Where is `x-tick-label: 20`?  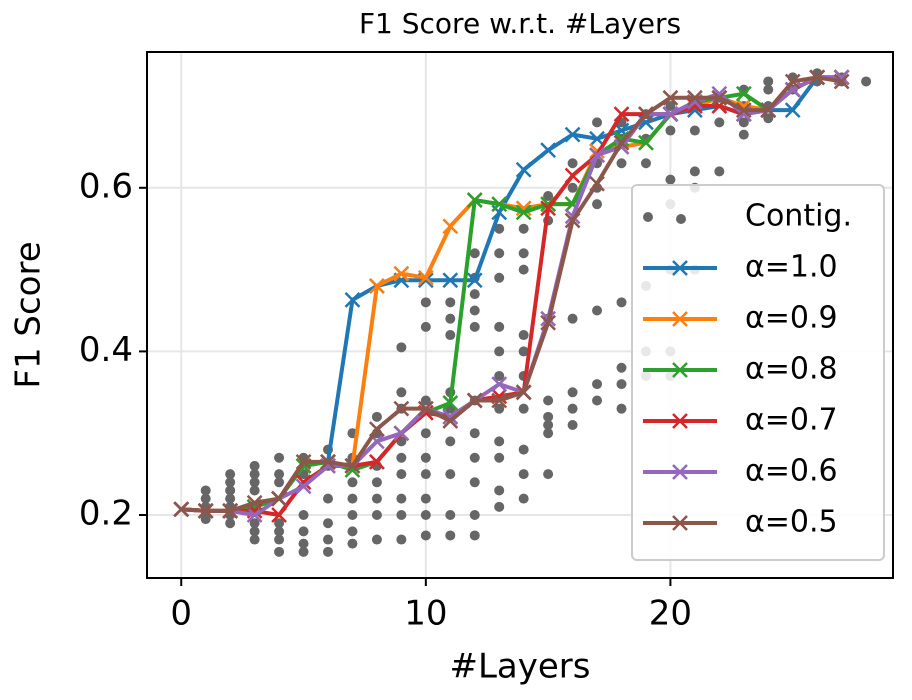 x-tick-label: 20 is located at coordinates (670, 614).